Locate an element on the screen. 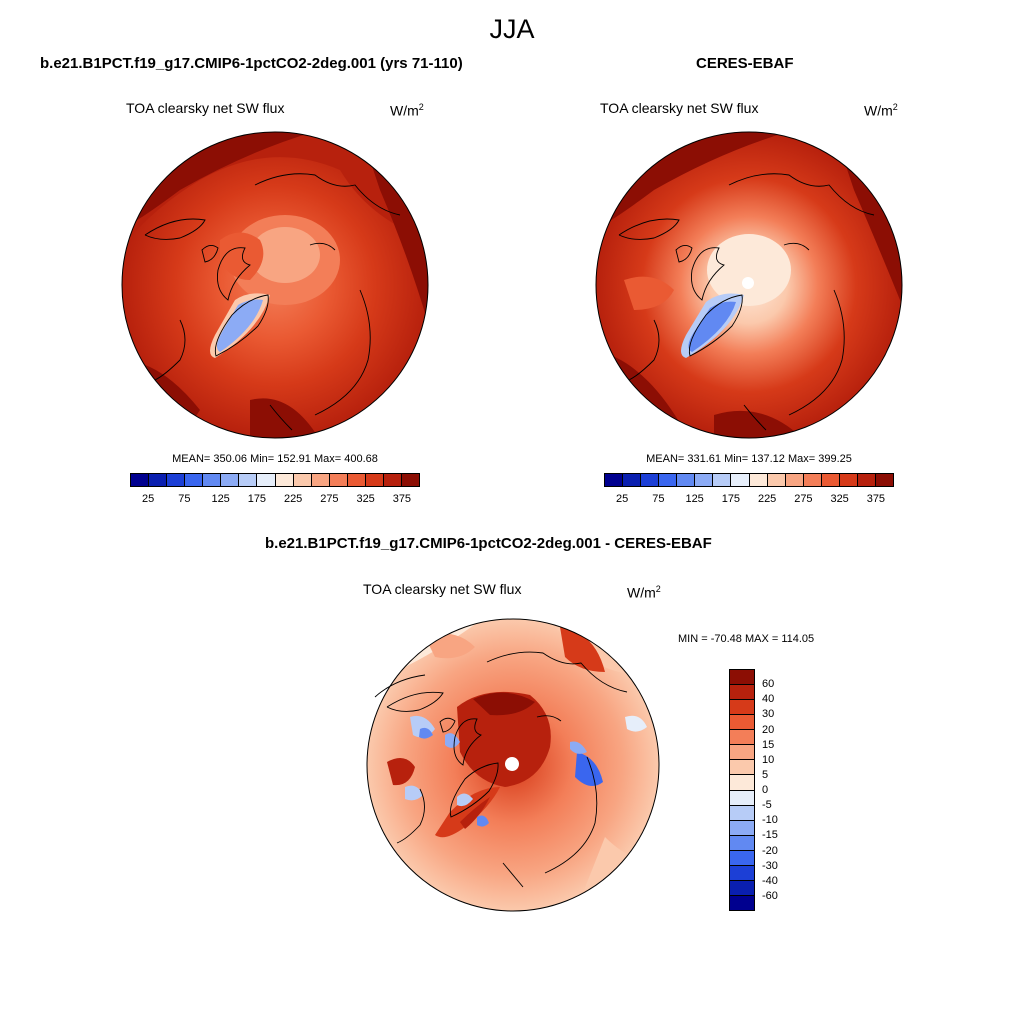  colorbar-tick-label: -30 is located at coordinates (770, 865).